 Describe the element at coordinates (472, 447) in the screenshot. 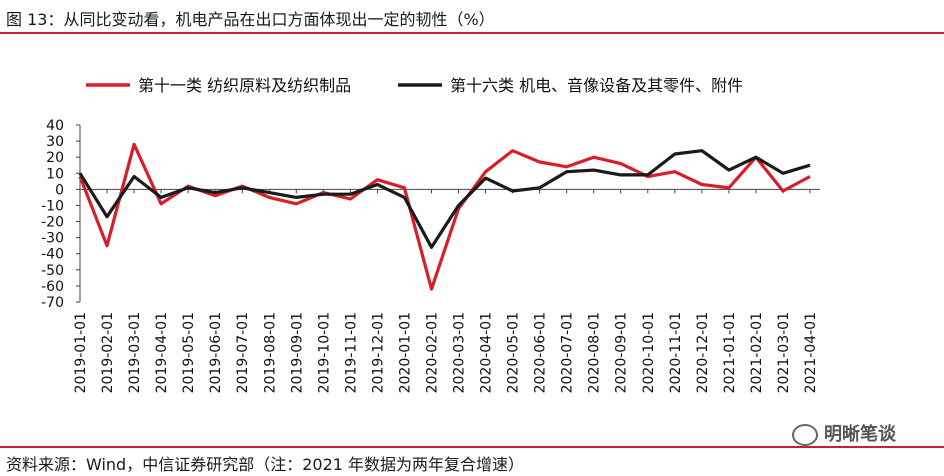

I see `bottom-divider` at that location.